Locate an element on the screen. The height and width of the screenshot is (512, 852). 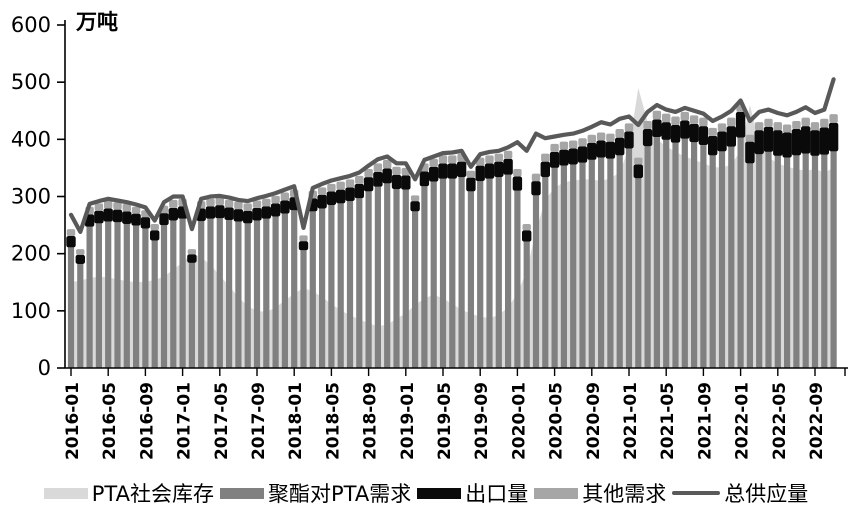
legend-item-pta-inventory: PTA社会库存 is located at coordinates (128, 493).